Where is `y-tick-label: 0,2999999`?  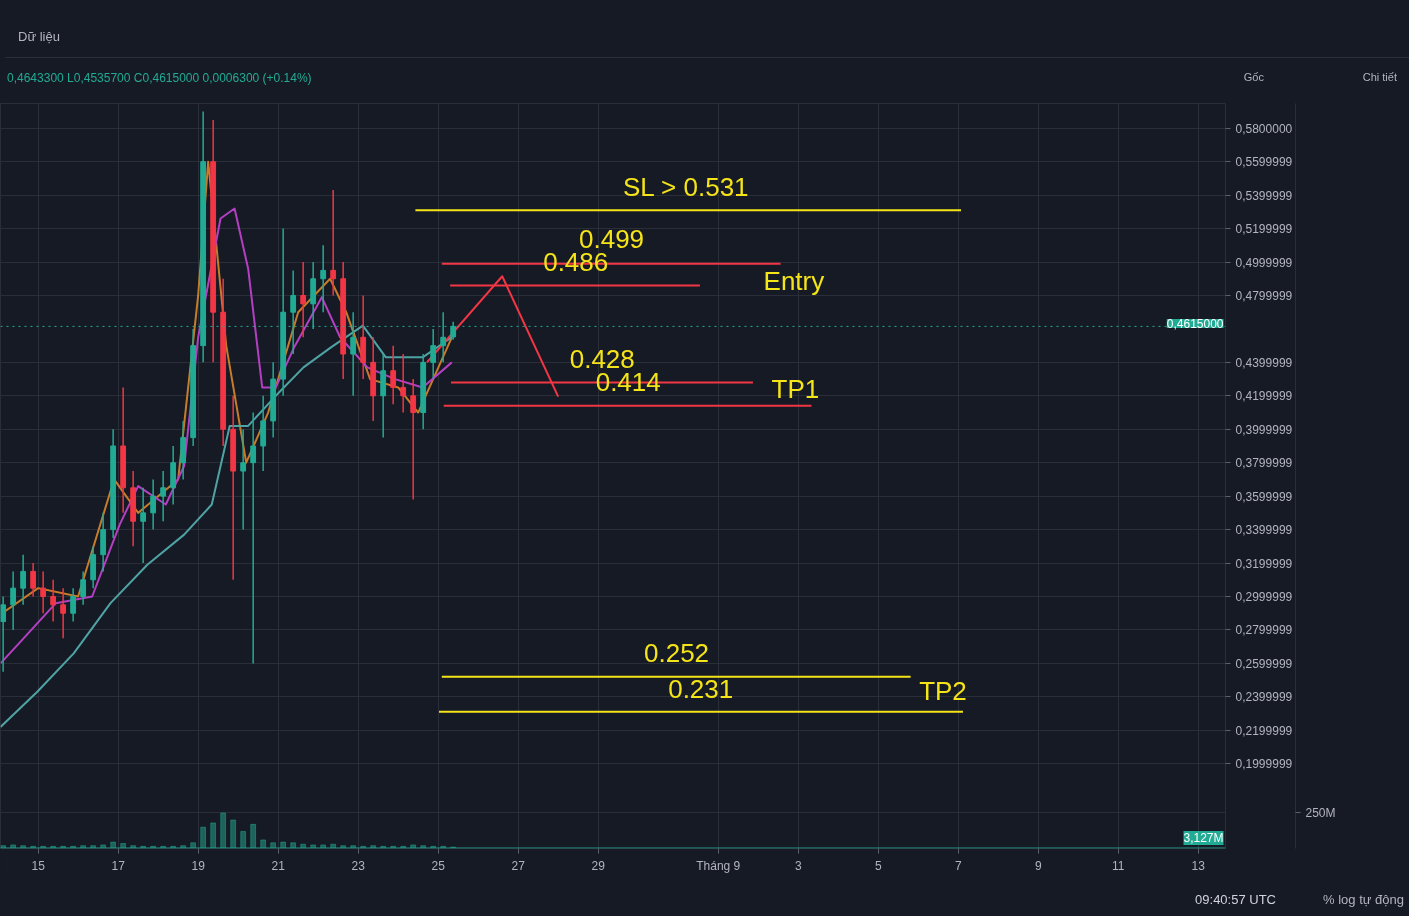 y-tick-label: 0,2999999 is located at coordinates (1264, 596).